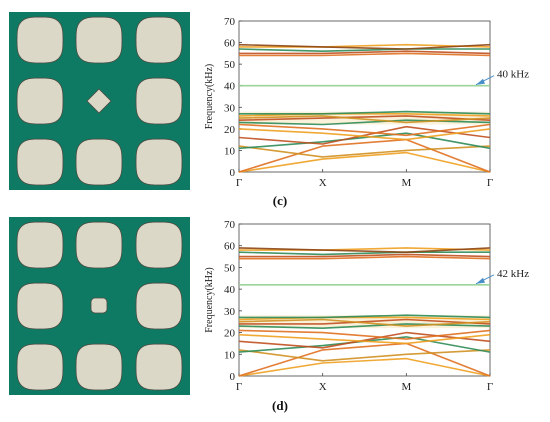  Describe the element at coordinates (280, 200) in the screenshot. I see `caption-c: (c)` at that location.